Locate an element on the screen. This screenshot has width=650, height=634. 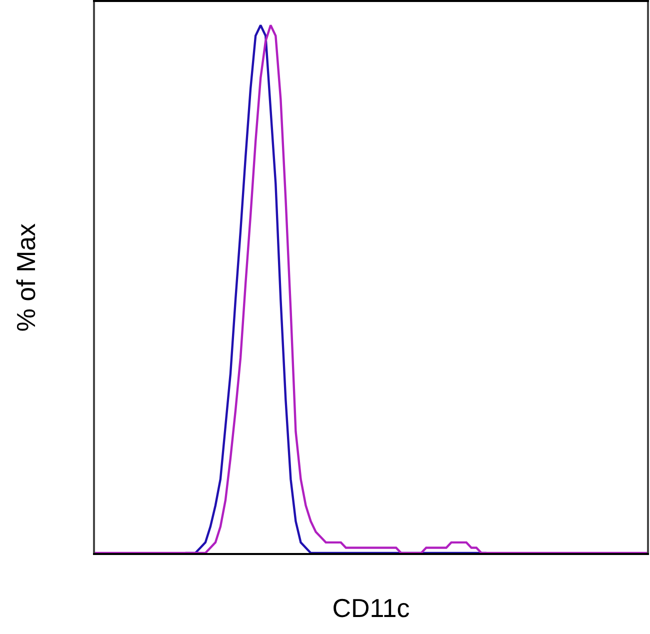
y-axis-title: % of Max is located at coordinates (25, 277).